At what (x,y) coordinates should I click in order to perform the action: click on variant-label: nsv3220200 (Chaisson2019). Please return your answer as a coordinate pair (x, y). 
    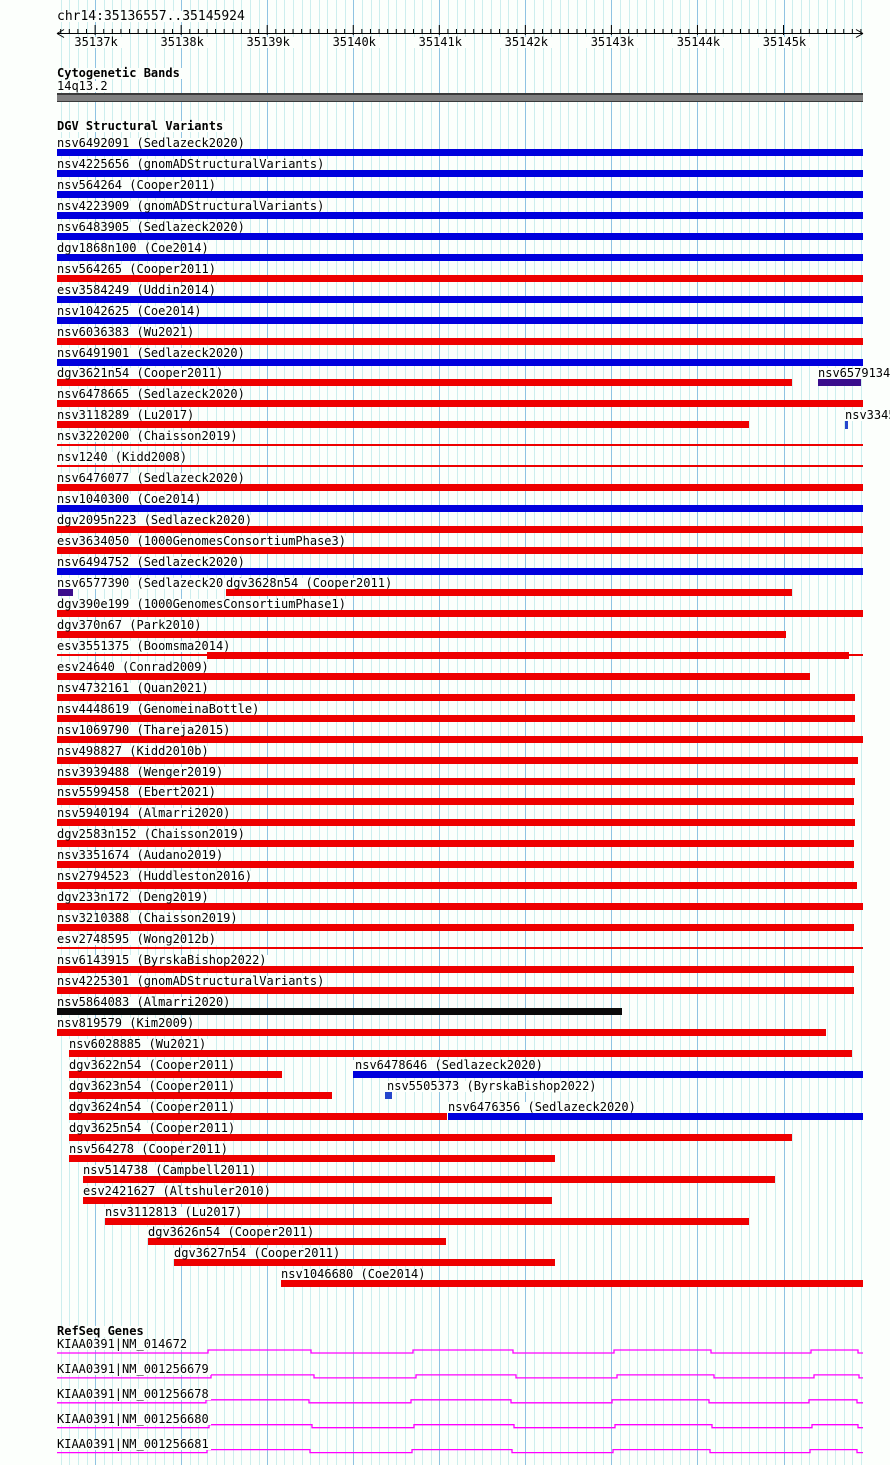
    Looking at the image, I should click on (147, 436).